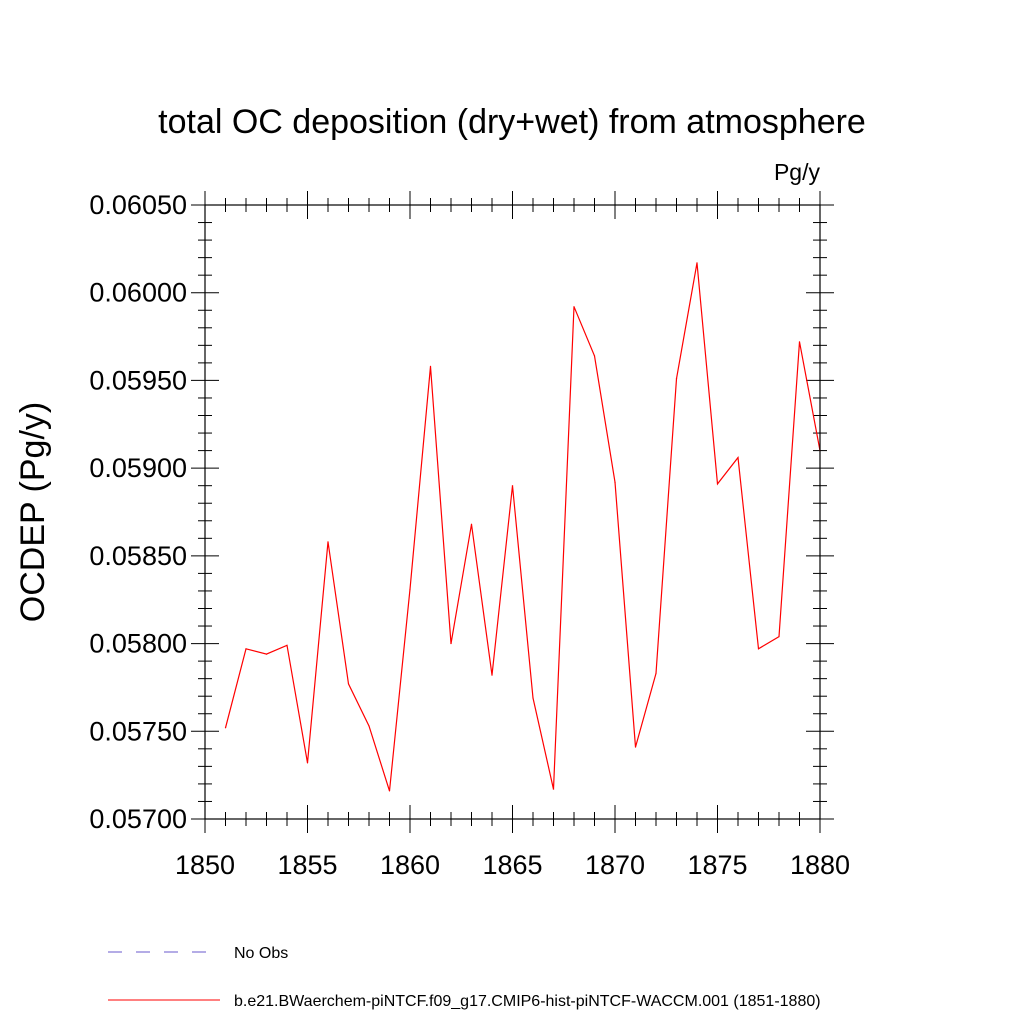  What do you see at coordinates (820, 865) in the screenshot?
I see `x-tick-label: 1880` at bounding box center [820, 865].